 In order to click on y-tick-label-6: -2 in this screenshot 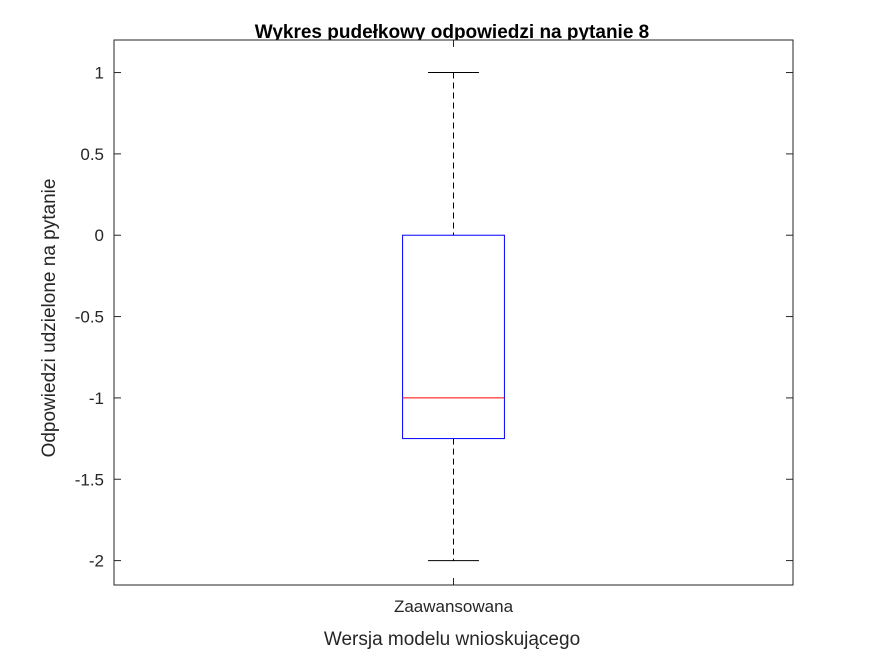, I will do `click(96, 561)`.